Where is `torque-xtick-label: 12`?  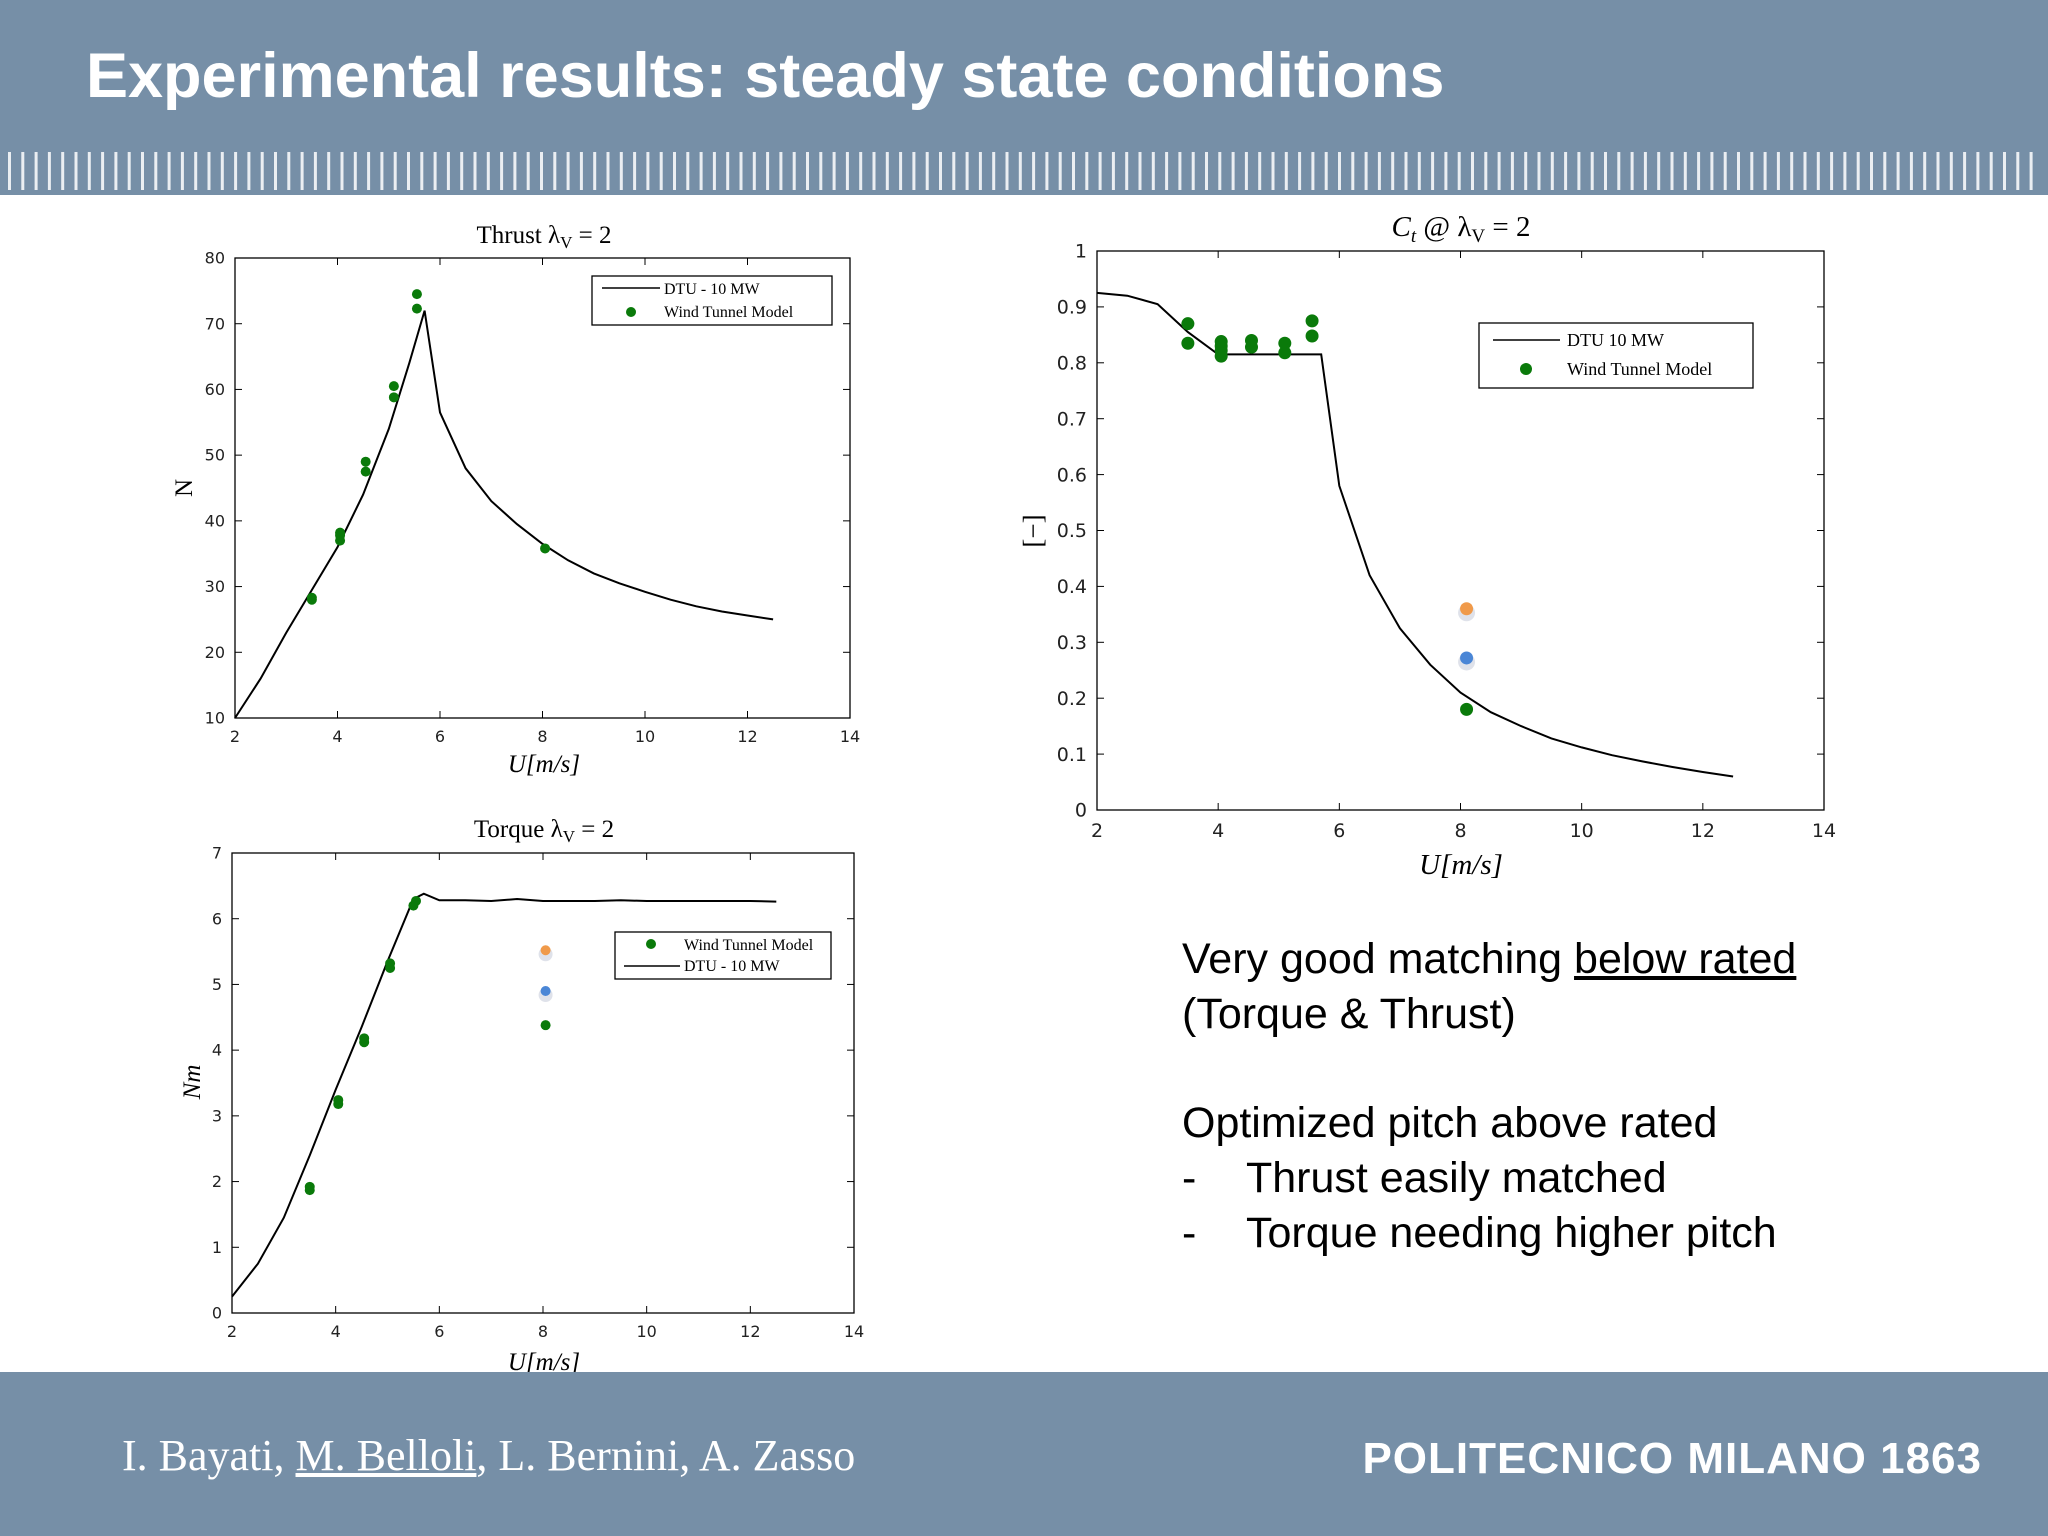 torque-xtick-label: 12 is located at coordinates (750, 1331).